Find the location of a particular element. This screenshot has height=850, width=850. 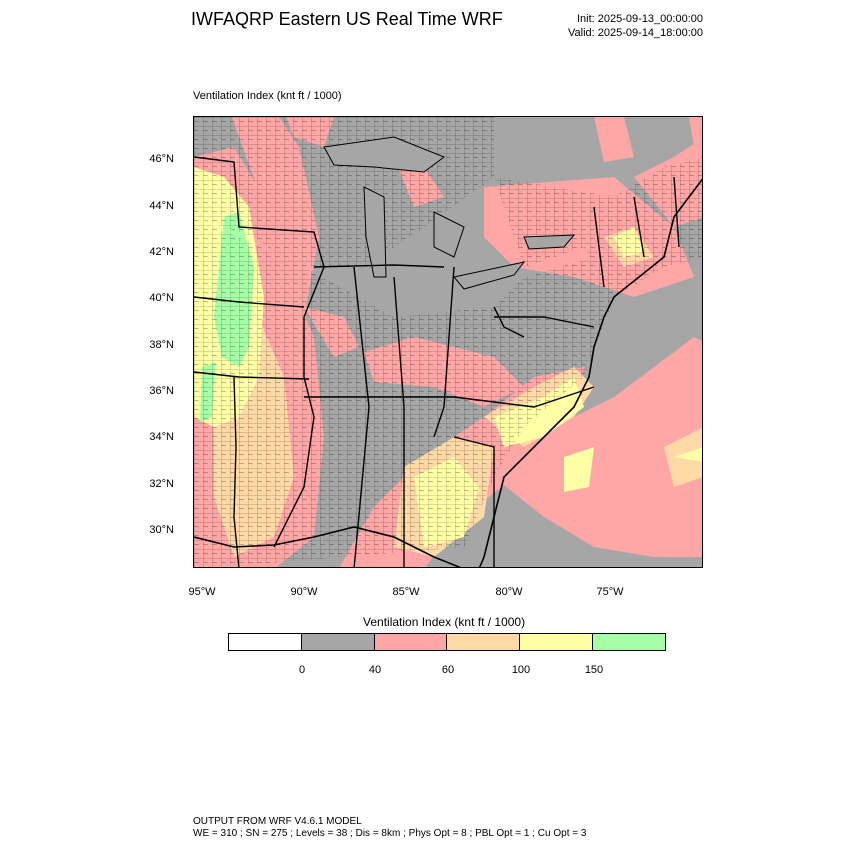

lat-label-40: 40°N is located at coordinates (161, 298).